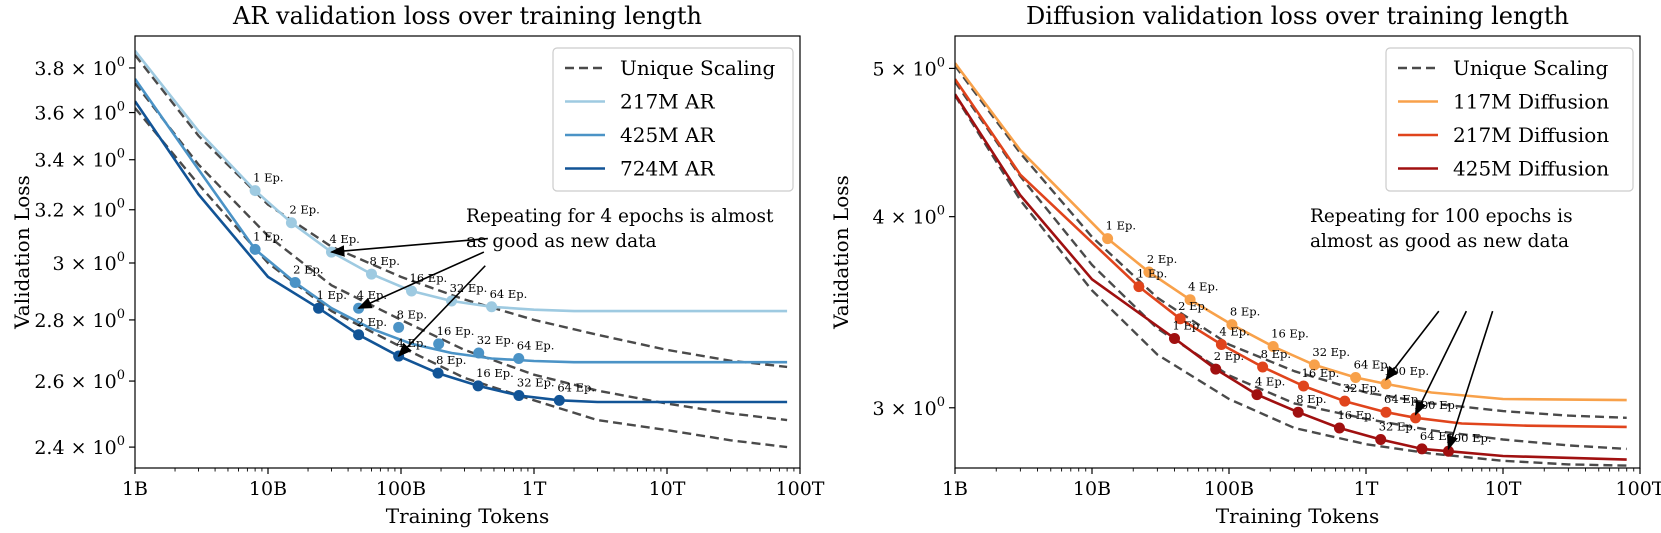  I want to click on legend-box, so click(673, 119).